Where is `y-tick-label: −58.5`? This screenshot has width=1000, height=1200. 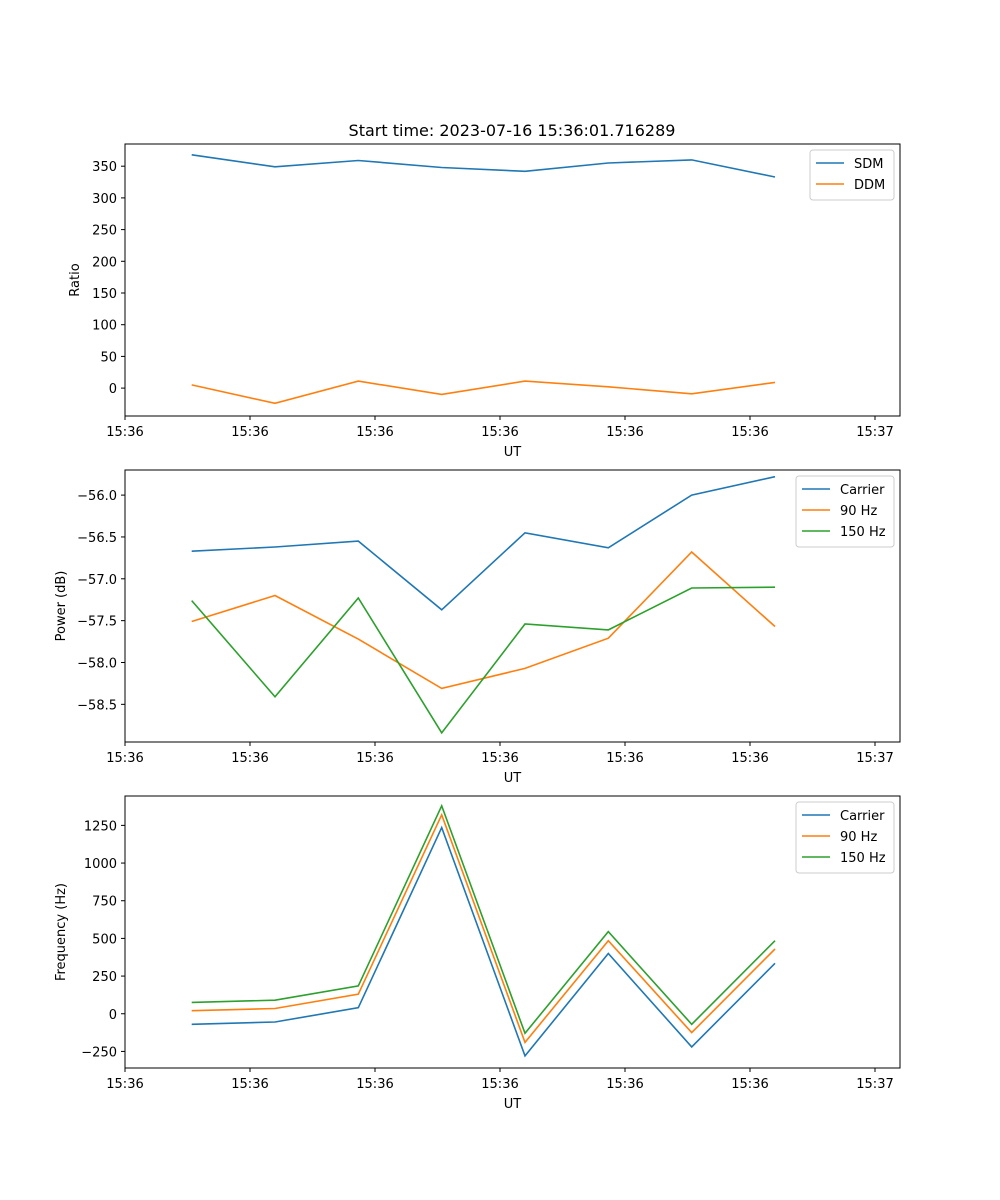 y-tick-label: −58.5 is located at coordinates (97, 705).